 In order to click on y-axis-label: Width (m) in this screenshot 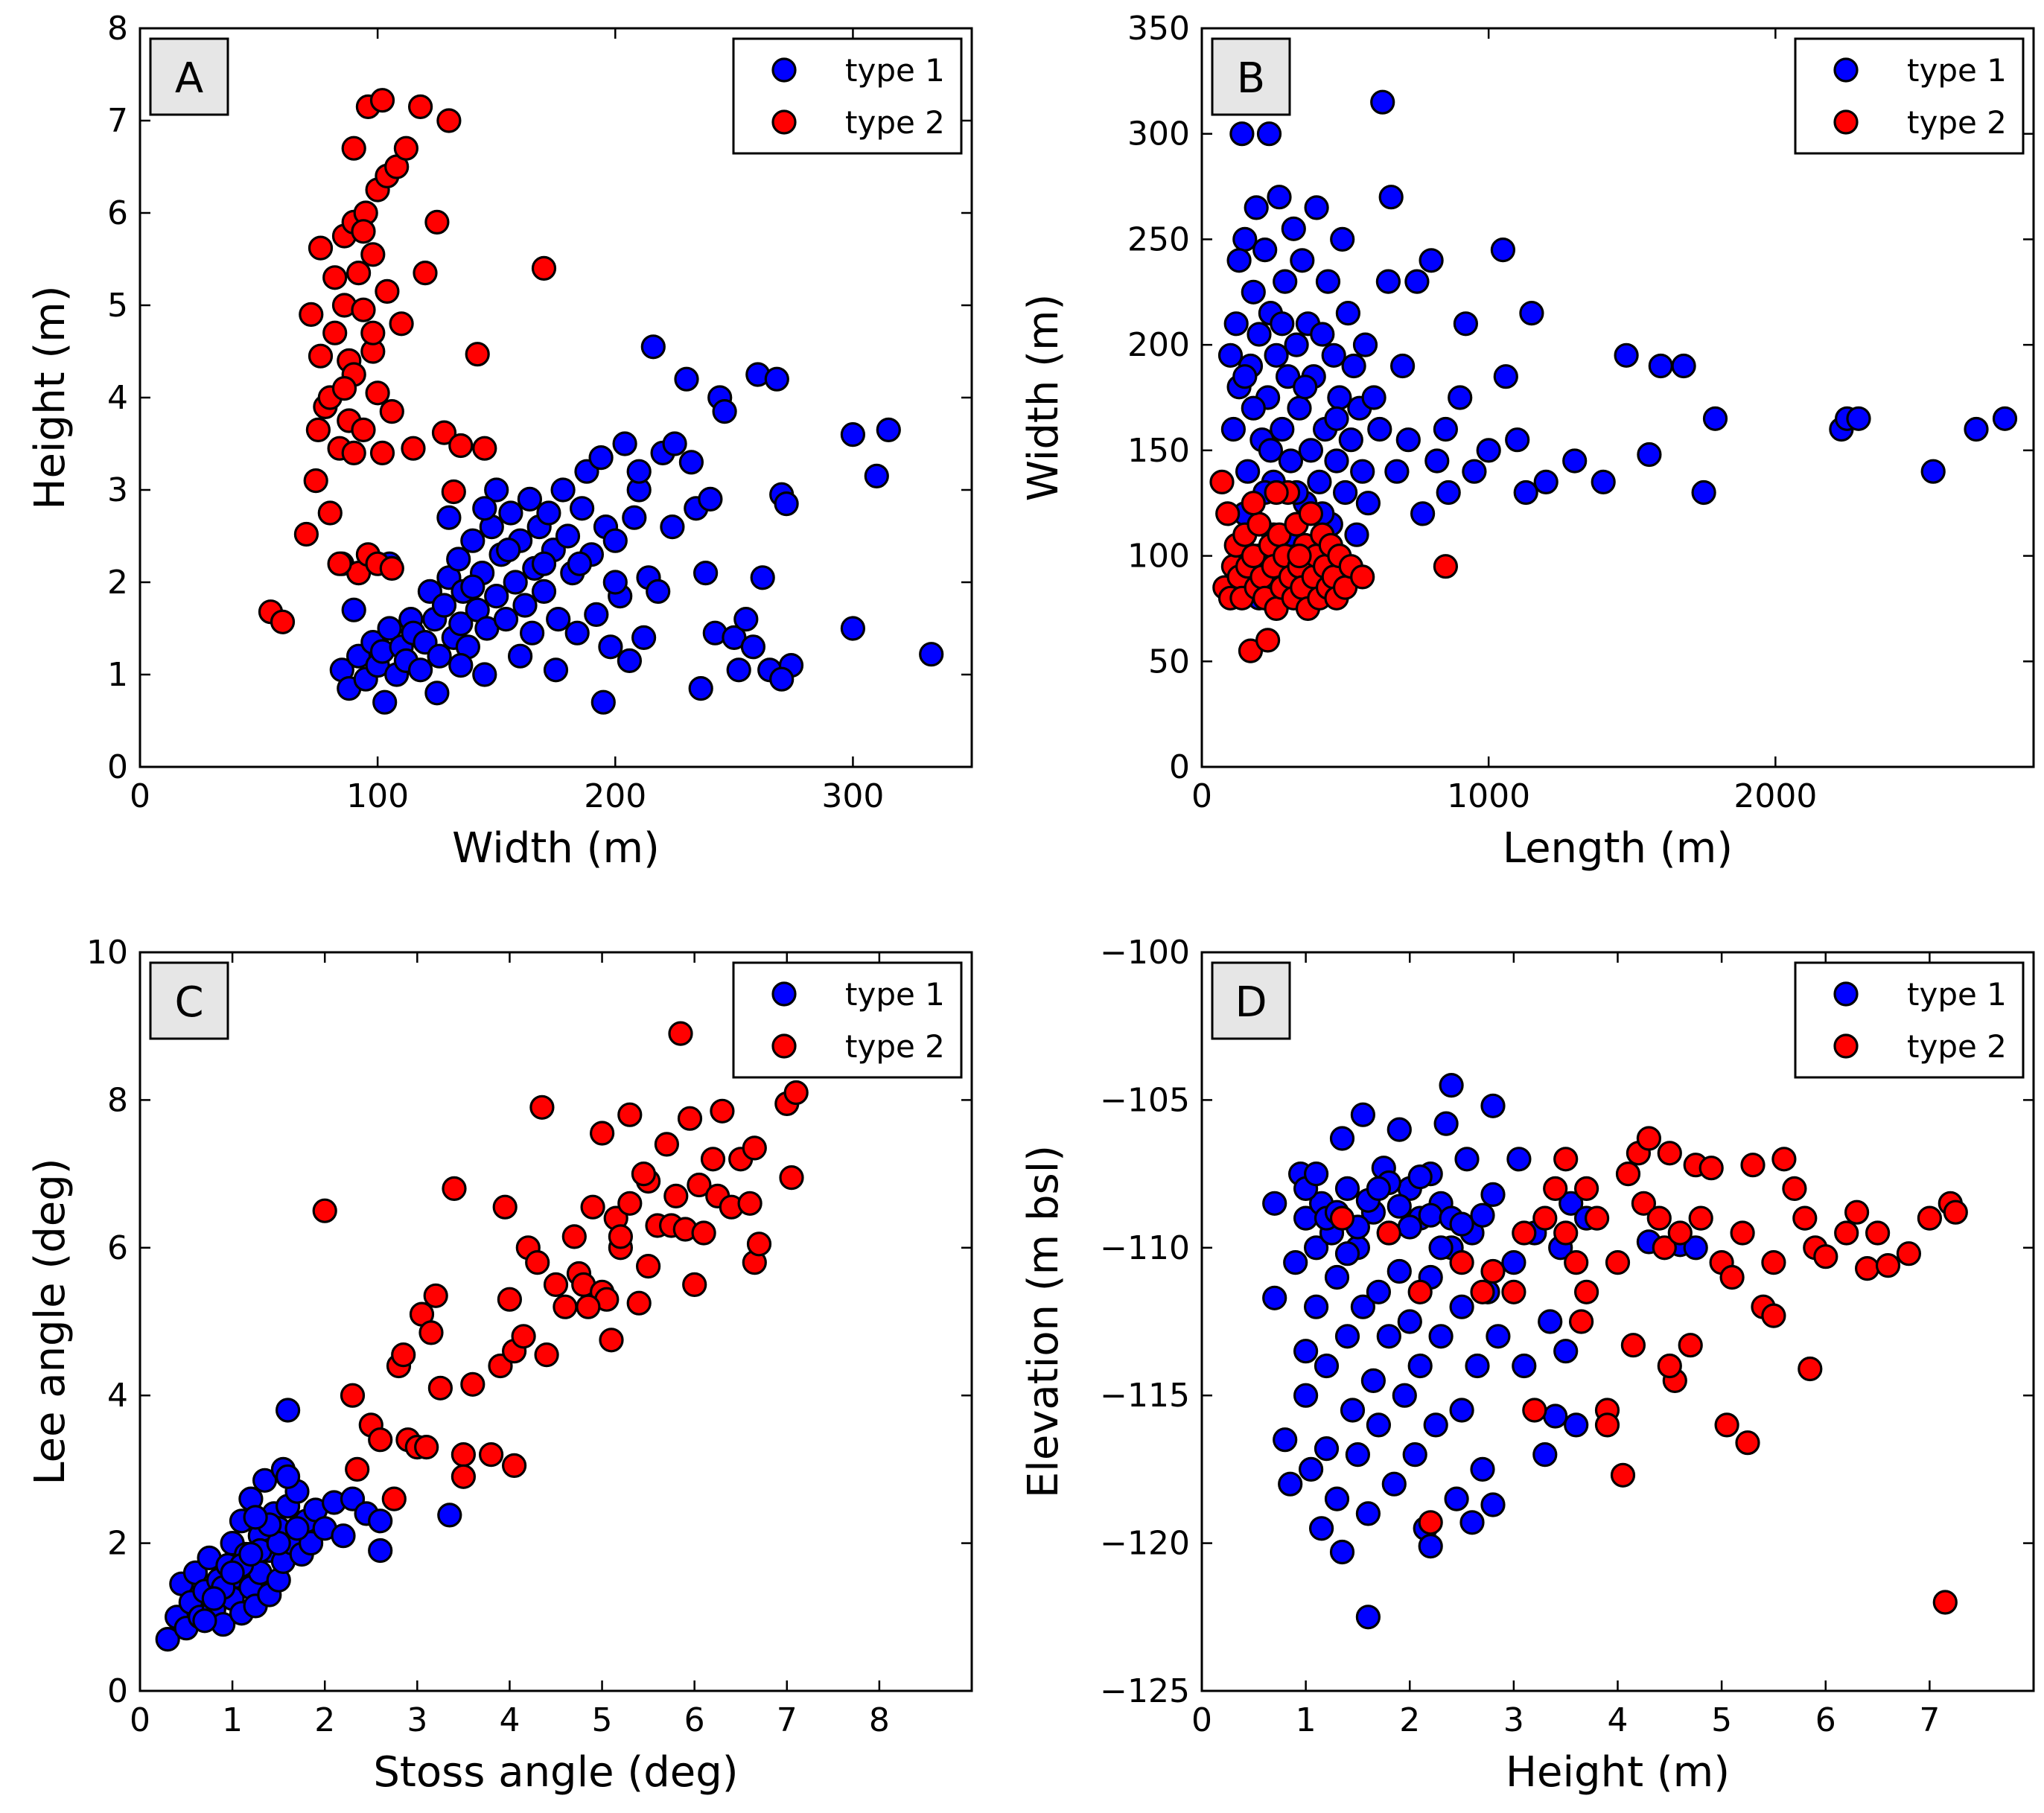, I will do `click(1043, 398)`.